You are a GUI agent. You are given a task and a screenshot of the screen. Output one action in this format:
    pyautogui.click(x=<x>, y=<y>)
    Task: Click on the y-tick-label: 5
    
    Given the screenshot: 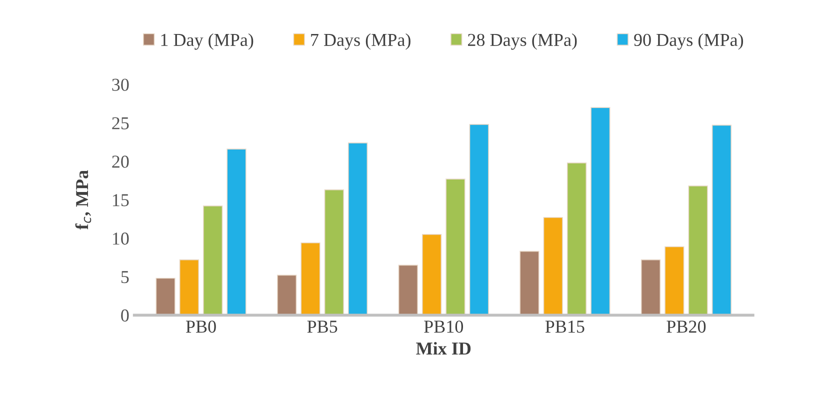 What is the action you would take?
    pyautogui.click(x=125, y=277)
    